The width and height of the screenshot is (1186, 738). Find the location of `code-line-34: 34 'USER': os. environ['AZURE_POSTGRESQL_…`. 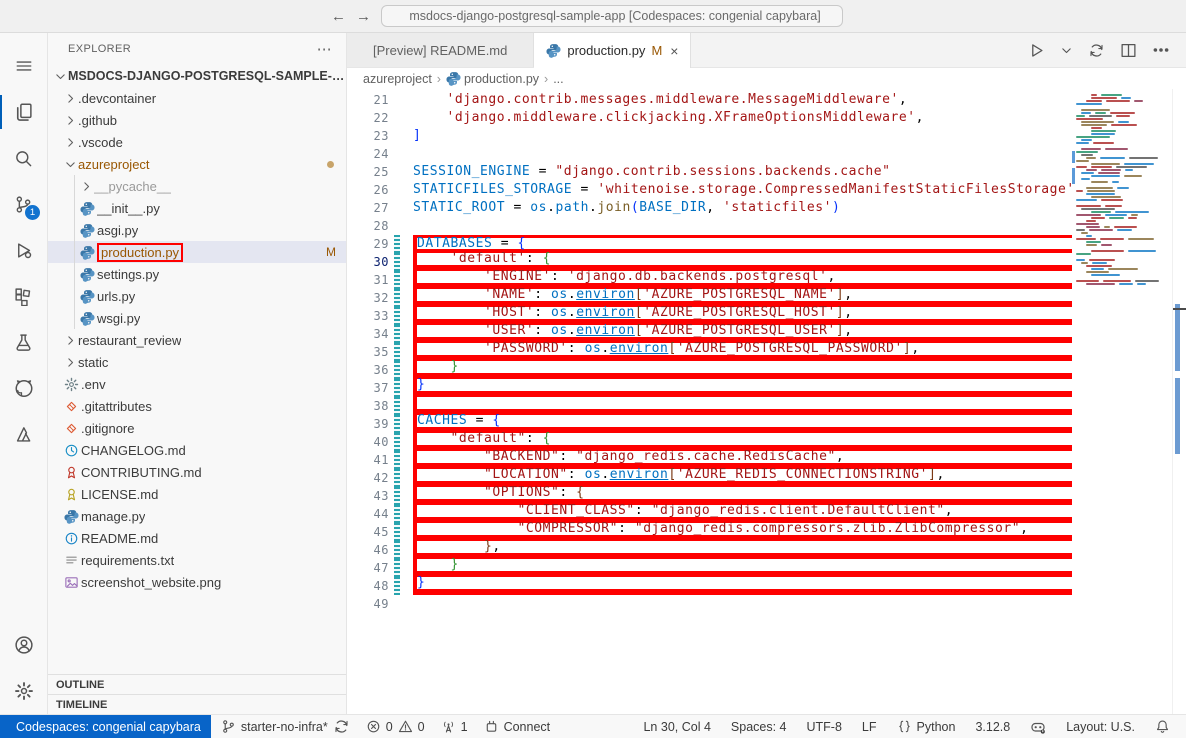

code-line-34: 34 'USER': os. environ['AZURE_POSTGRESQL_… is located at coordinates (709, 333).